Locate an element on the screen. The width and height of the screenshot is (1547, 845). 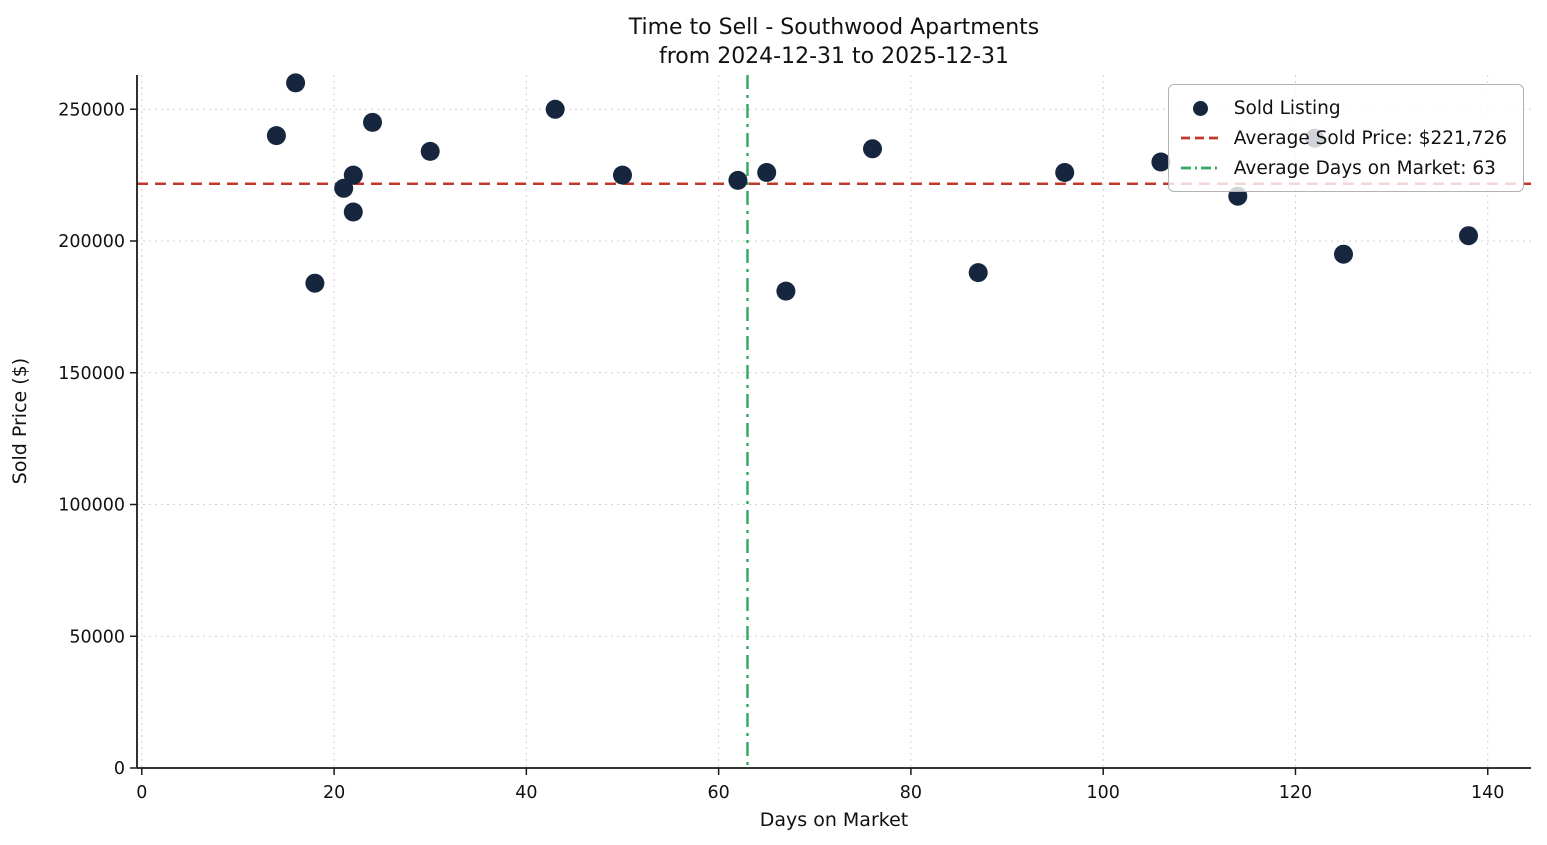
svg-text: 140 is located at coordinates (1487, 793).